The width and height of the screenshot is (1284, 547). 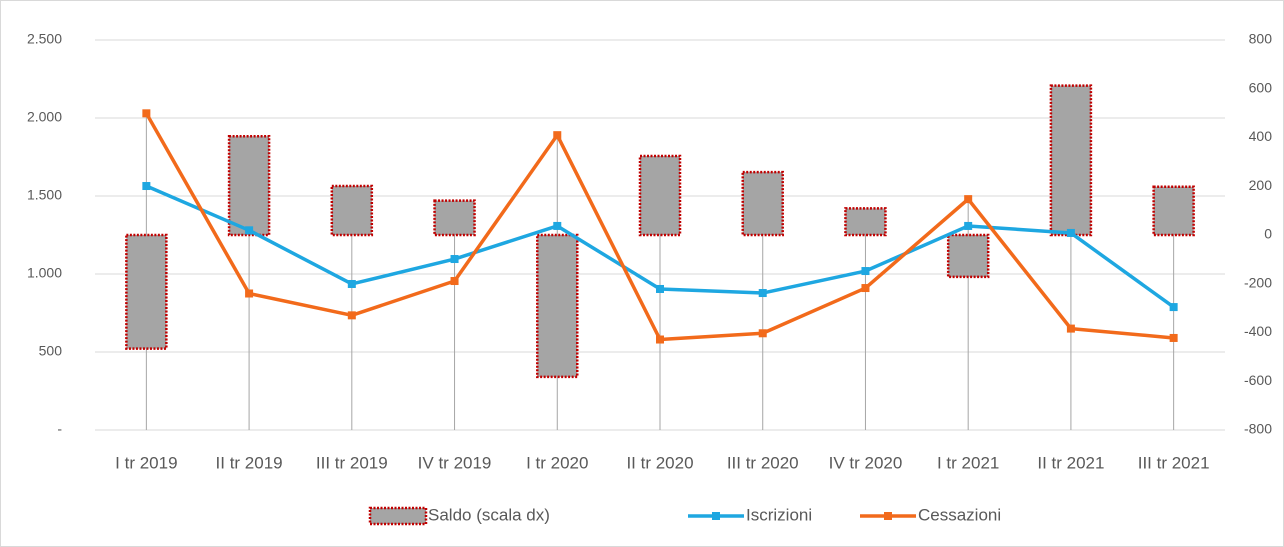 What do you see at coordinates (763, 462) in the screenshot?
I see `x-tick-label: III tr 2020` at bounding box center [763, 462].